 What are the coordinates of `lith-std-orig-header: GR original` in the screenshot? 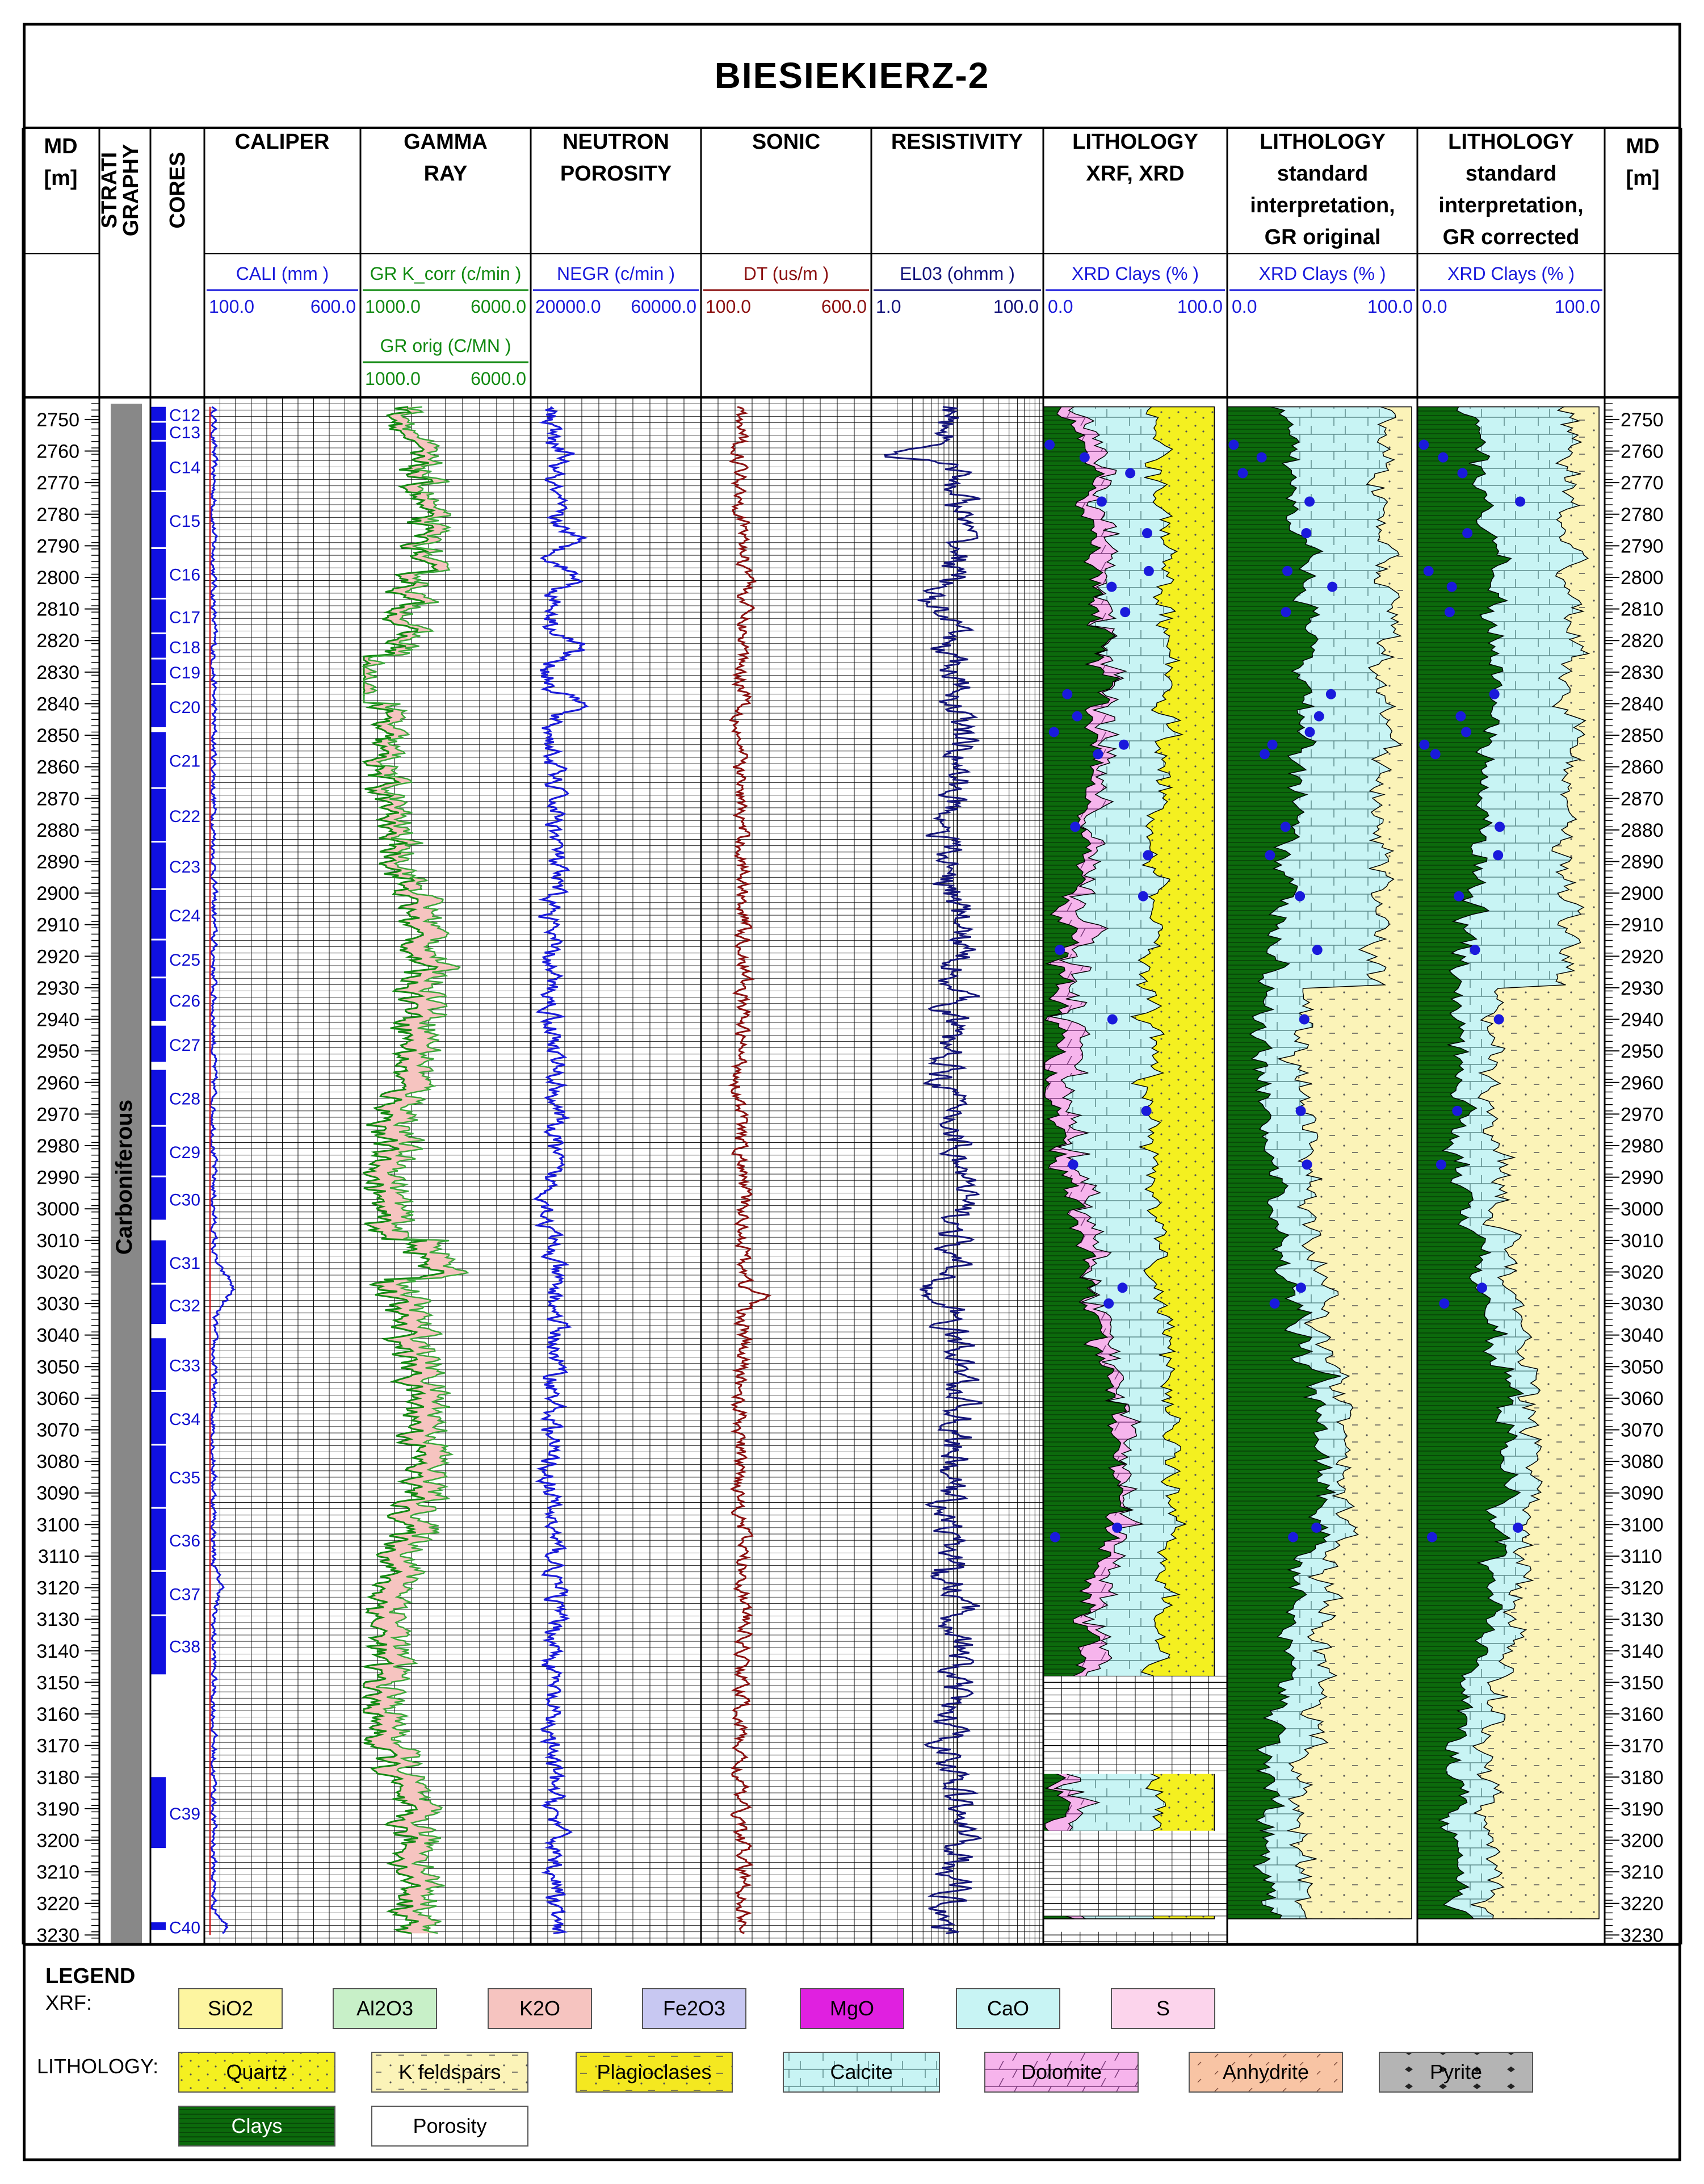 It's located at (1323, 237).